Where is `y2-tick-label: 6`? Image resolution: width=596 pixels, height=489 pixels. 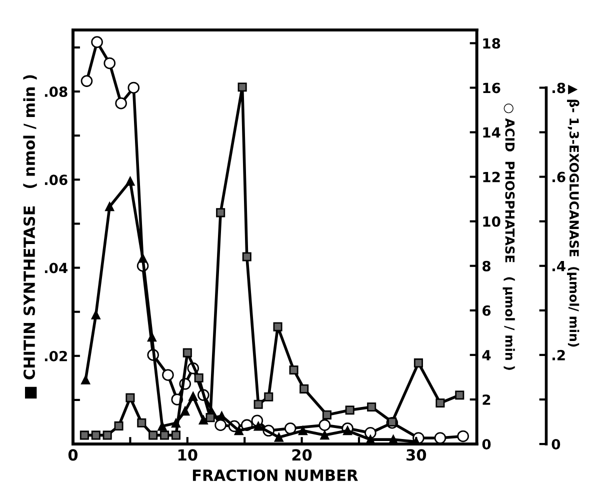
y2-tick-label: 6 is located at coordinates (486, 310).